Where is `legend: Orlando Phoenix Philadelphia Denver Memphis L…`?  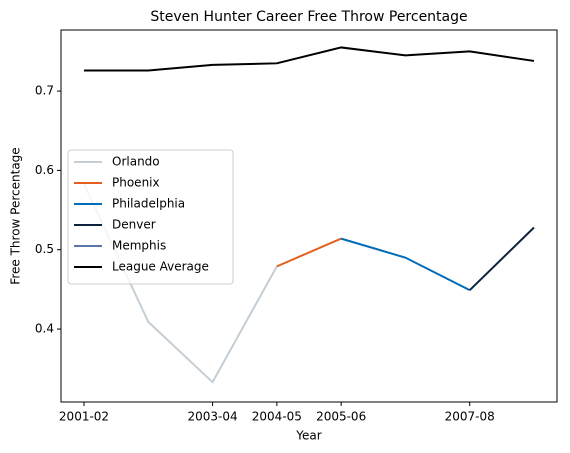 legend: Orlando Phoenix Philadelphia Denver Memphis L… is located at coordinates (150, 217).